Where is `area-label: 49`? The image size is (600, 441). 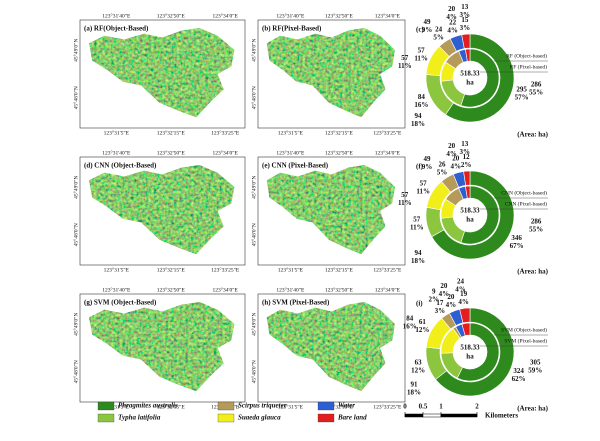
area-label: 49 is located at coordinates (428, 159).